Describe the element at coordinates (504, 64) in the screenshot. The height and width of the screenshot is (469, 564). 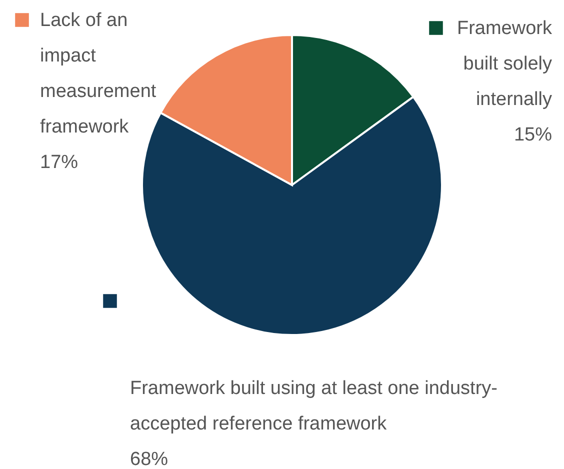
I see `legend-label: Framework built solely internally` at that location.